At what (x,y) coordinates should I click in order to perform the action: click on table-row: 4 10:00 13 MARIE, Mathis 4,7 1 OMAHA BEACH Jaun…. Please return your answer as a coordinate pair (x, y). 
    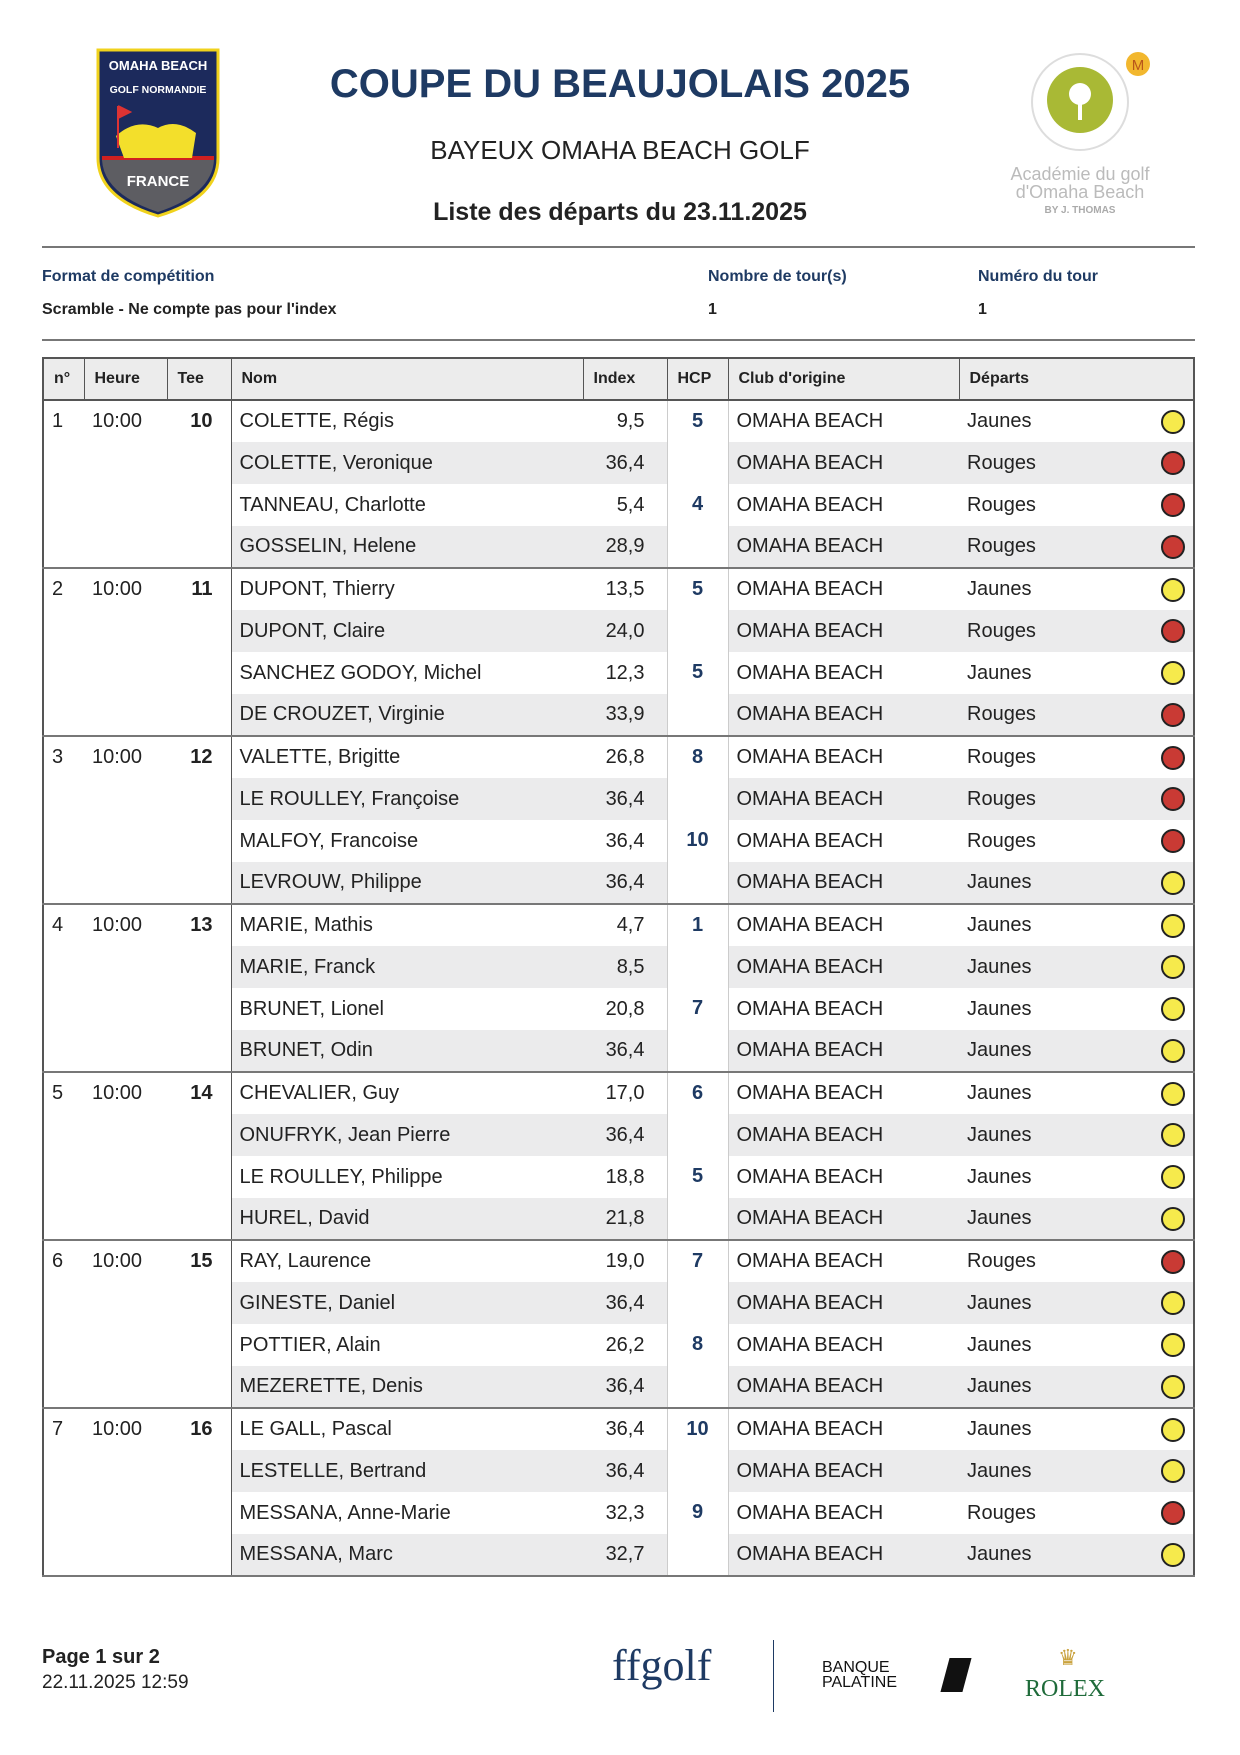
    Looking at the image, I should click on (618, 988).